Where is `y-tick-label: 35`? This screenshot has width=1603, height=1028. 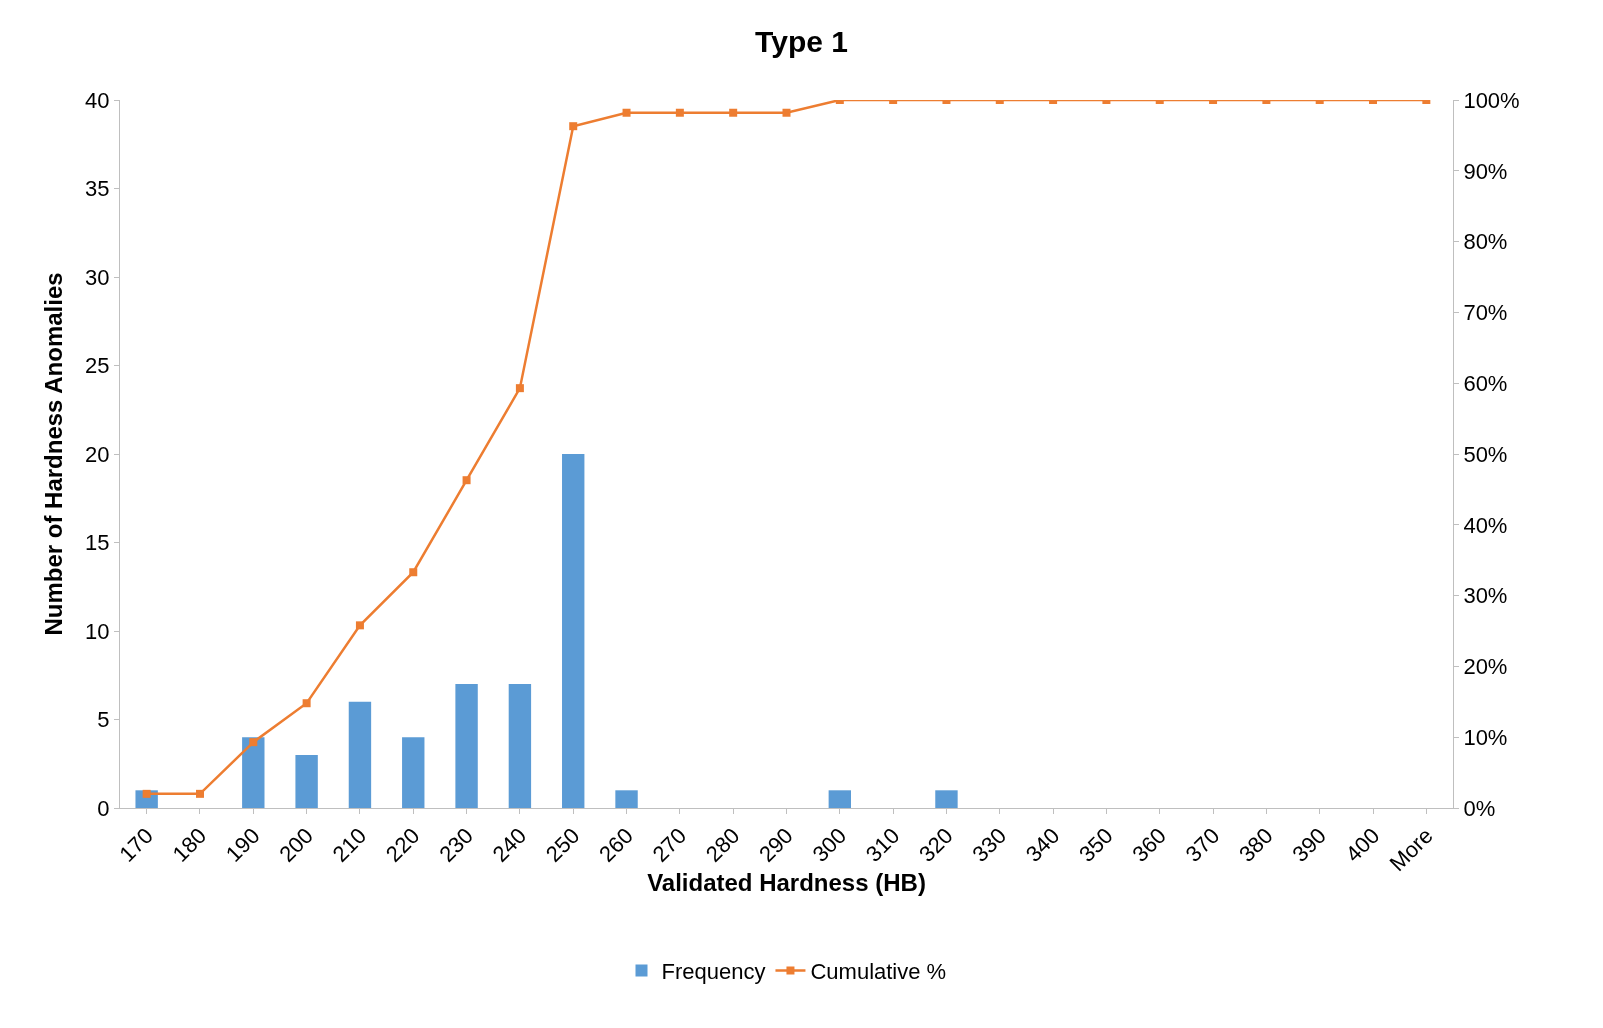 y-tick-label: 35 is located at coordinates (97, 189).